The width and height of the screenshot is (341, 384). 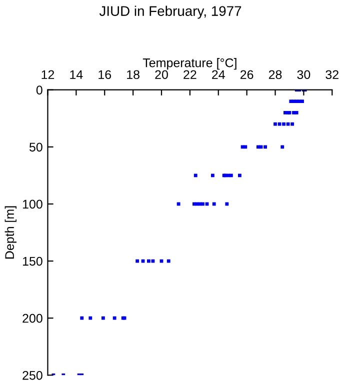 What do you see at coordinates (76, 74) in the screenshot?
I see `x-tick-label: 14` at bounding box center [76, 74].